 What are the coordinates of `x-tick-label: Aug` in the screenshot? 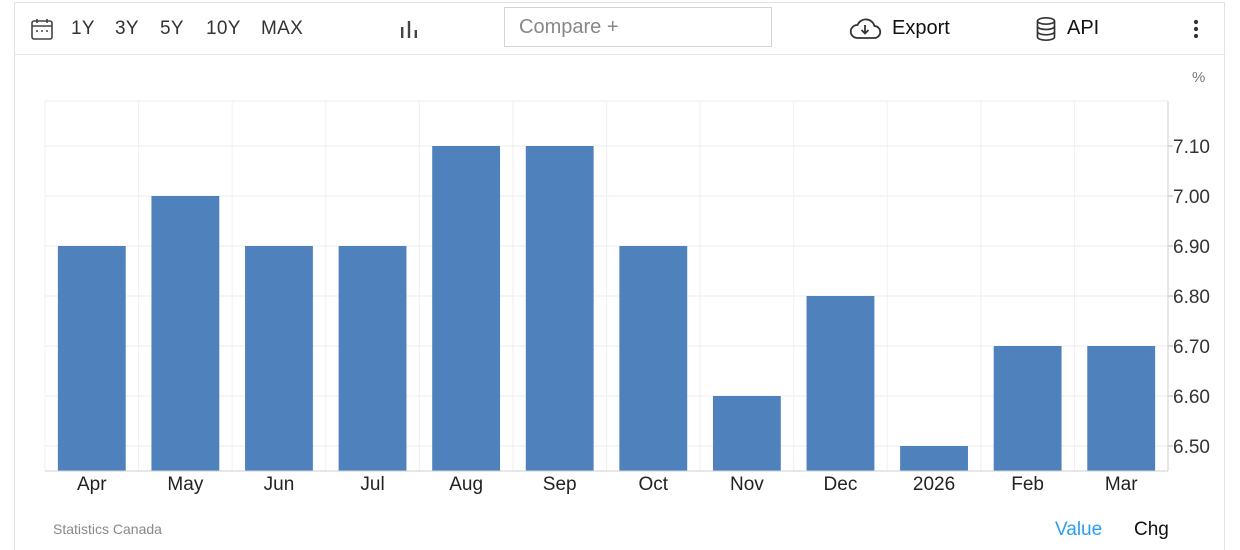 It's located at (466, 484).